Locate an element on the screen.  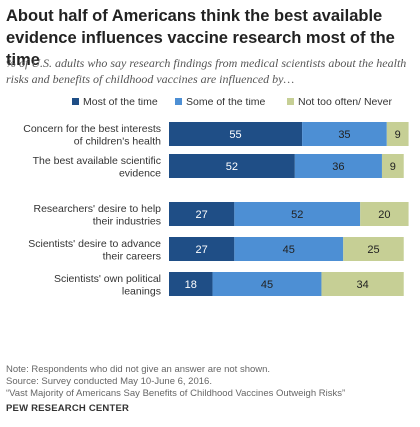
bar-value-label: 35 is located at coordinates (344, 135).